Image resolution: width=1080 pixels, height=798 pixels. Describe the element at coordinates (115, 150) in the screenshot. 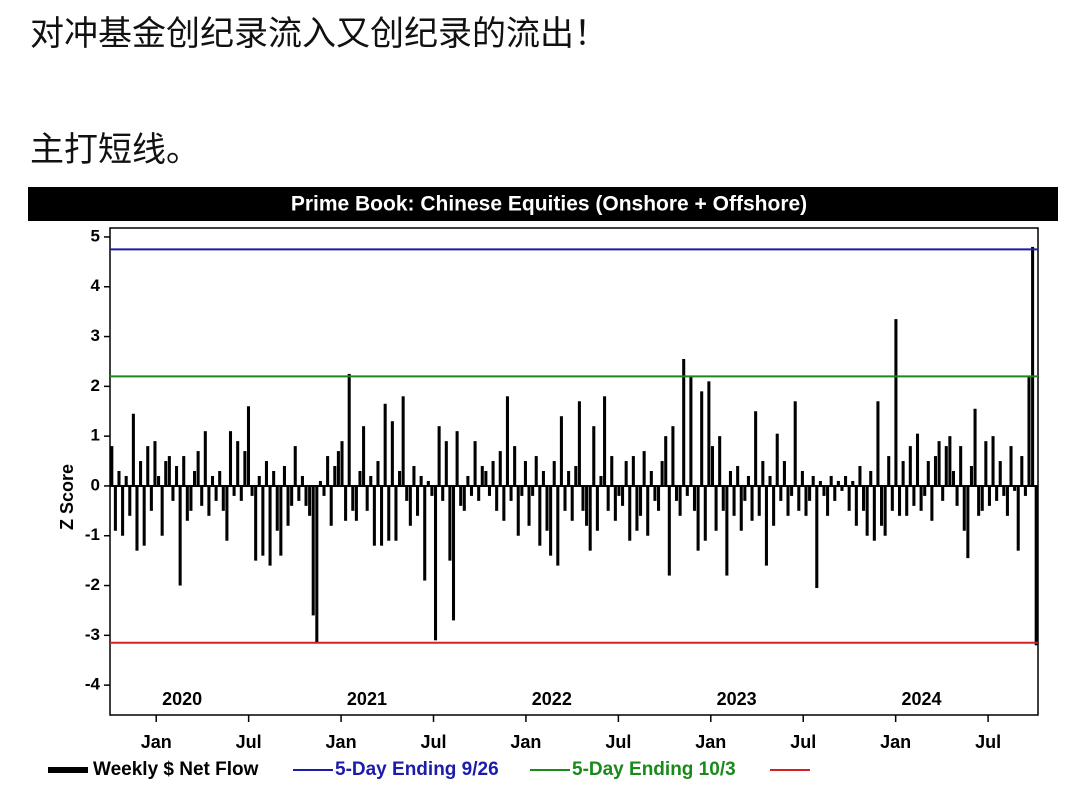

I see `post-text: 主打短线。` at that location.